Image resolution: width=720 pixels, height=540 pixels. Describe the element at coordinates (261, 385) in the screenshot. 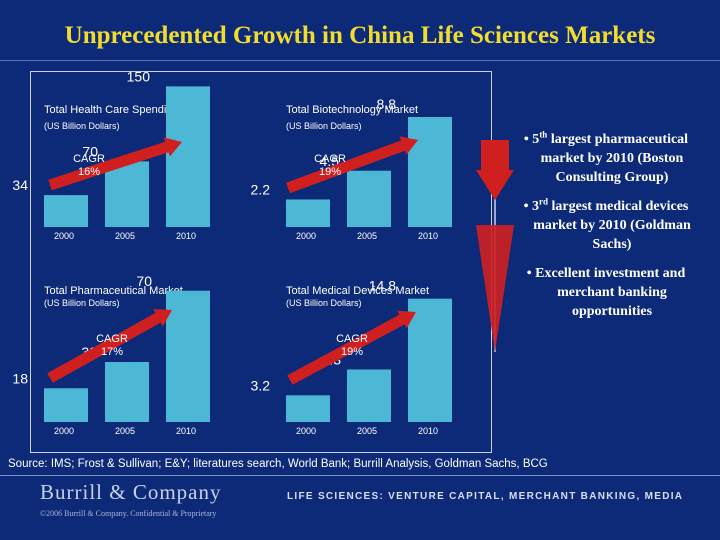

I see `value-label-devices-2000: 3.2` at that location.